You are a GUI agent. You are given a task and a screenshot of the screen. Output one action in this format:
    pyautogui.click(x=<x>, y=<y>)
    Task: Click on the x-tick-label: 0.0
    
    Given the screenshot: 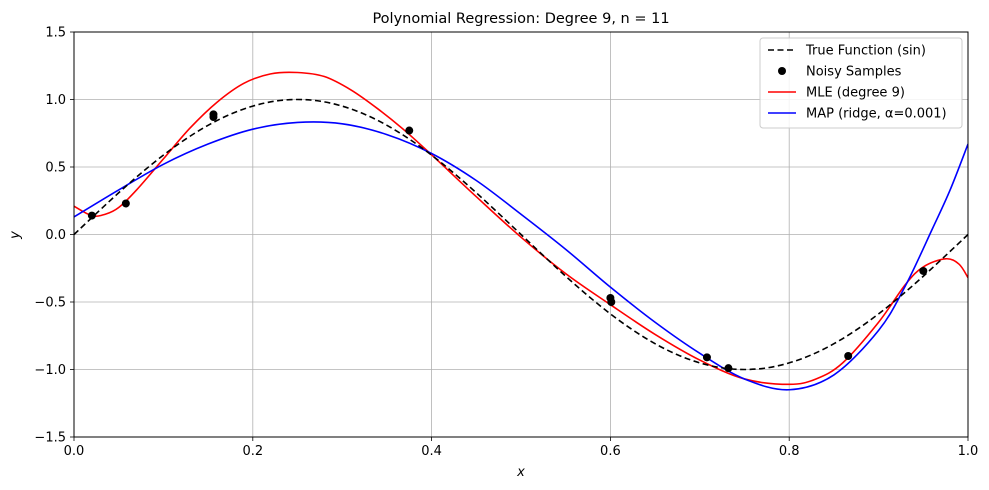 What is the action you would take?
    pyautogui.click(x=74, y=451)
    